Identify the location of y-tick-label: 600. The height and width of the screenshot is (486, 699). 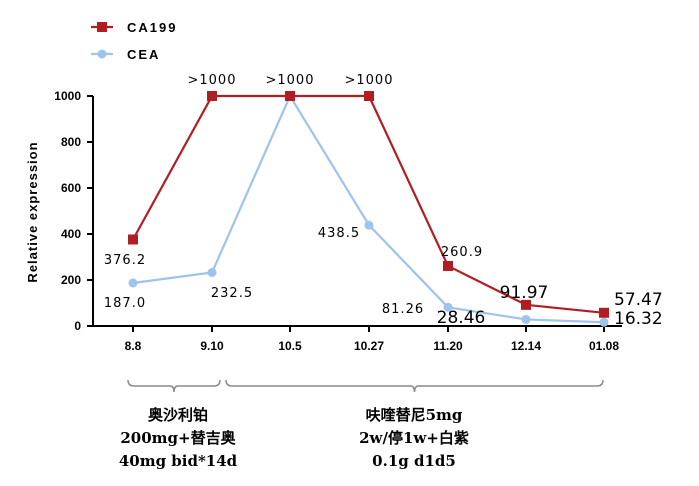
(71, 188).